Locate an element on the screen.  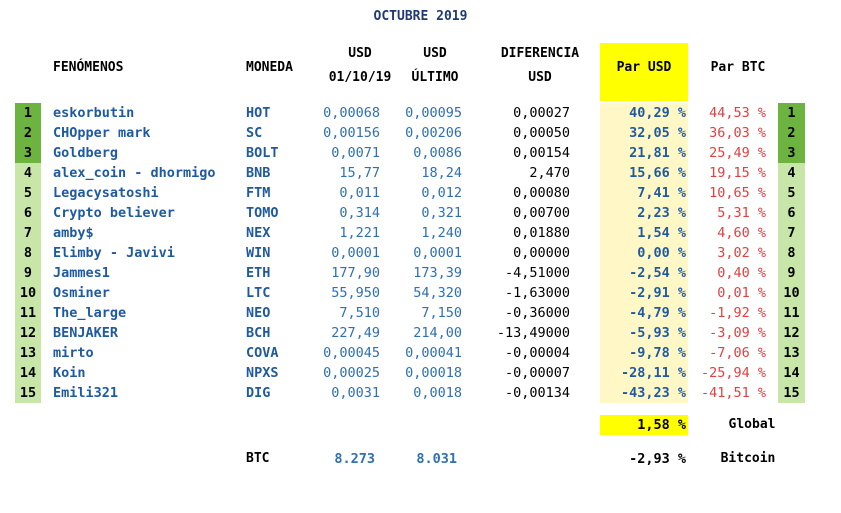
diff-value: 2,470 is located at coordinates (549, 173).